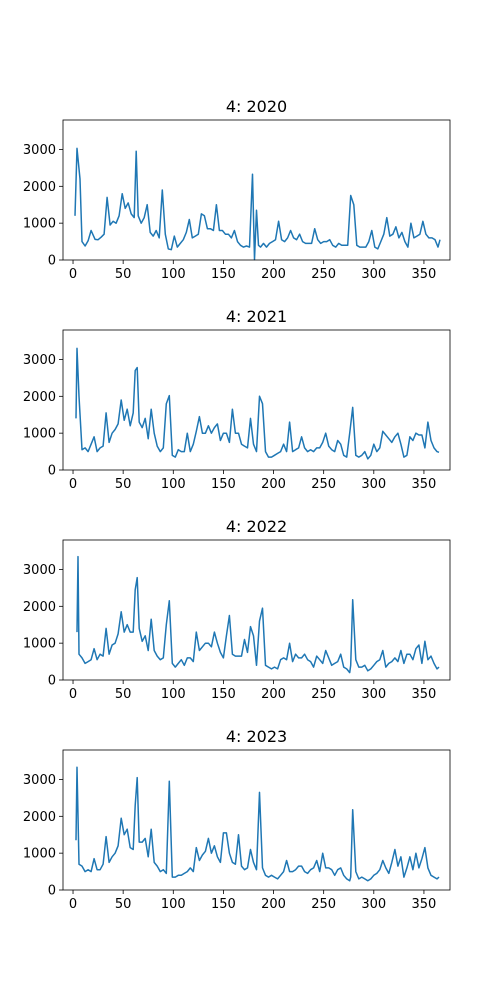 Image resolution: width=500 pixels, height=1000 pixels. Describe the element at coordinates (256, 106) in the screenshot. I see `subplot-title: 4: 2020` at that location.